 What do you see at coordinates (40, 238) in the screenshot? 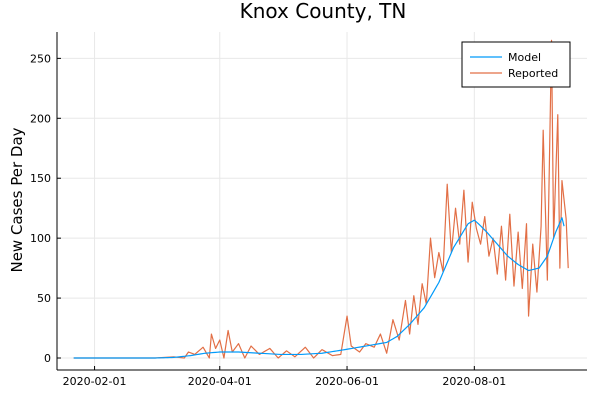
I see `y-tick-label: 100` at bounding box center [40, 238].